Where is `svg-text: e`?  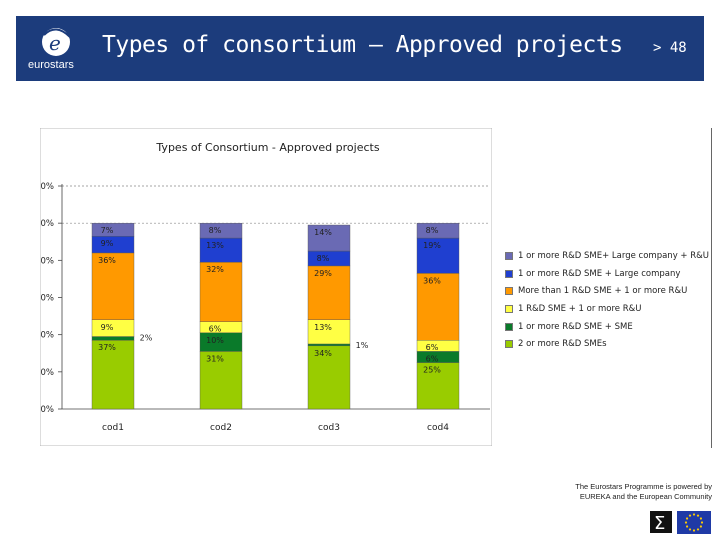 svg-text: e is located at coordinates (55, 43).